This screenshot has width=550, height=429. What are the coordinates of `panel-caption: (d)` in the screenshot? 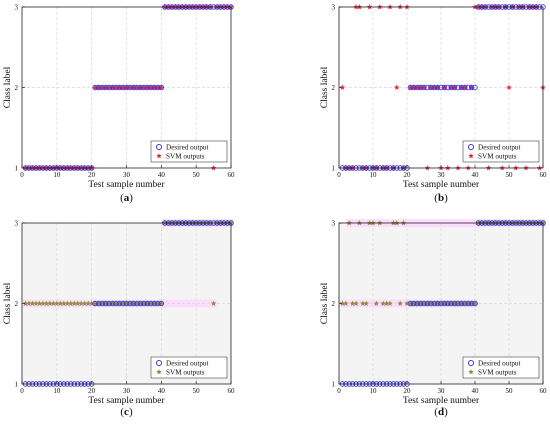 It's located at (441, 412).